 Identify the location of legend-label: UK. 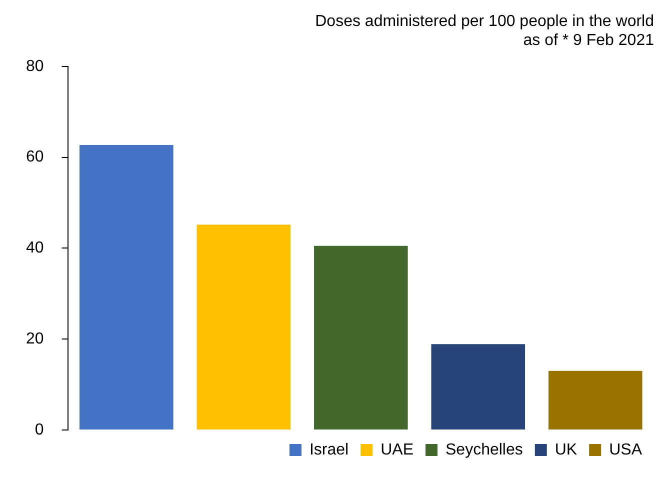
(566, 449).